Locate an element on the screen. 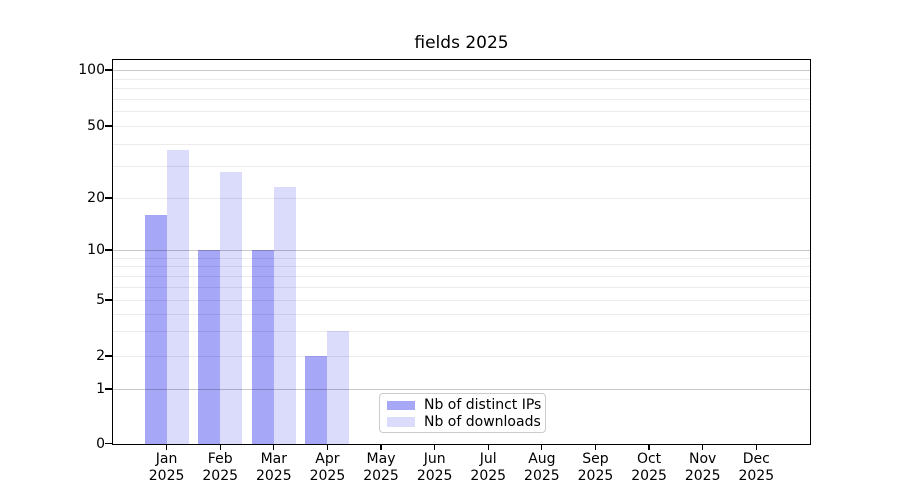 The image size is (900, 500). x-tick-month: Mar is located at coordinates (274, 459).